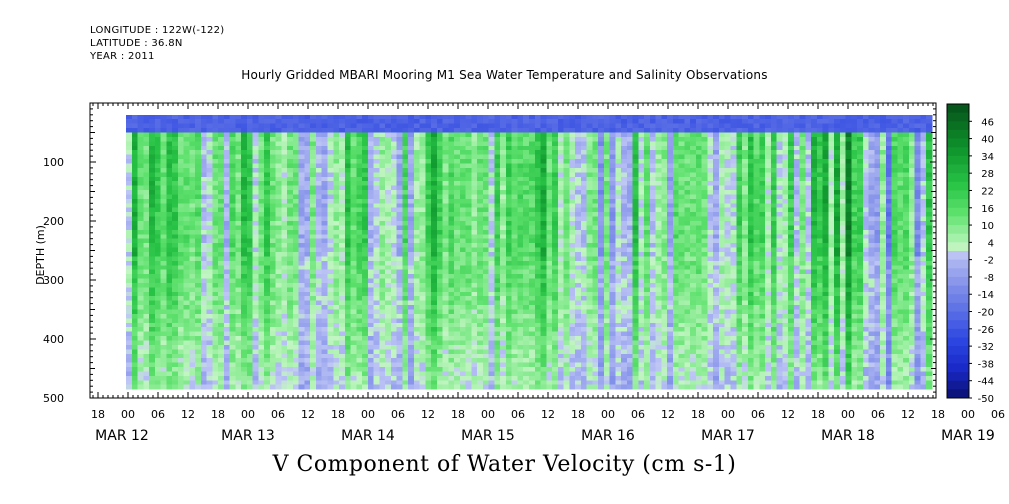 The image size is (1009, 504). I want to click on colorbar: 46 40 34 28 22 16 10 4 -2 -8 -14 -20 -26 -32 -38 -44 -50, so click(970, 254).